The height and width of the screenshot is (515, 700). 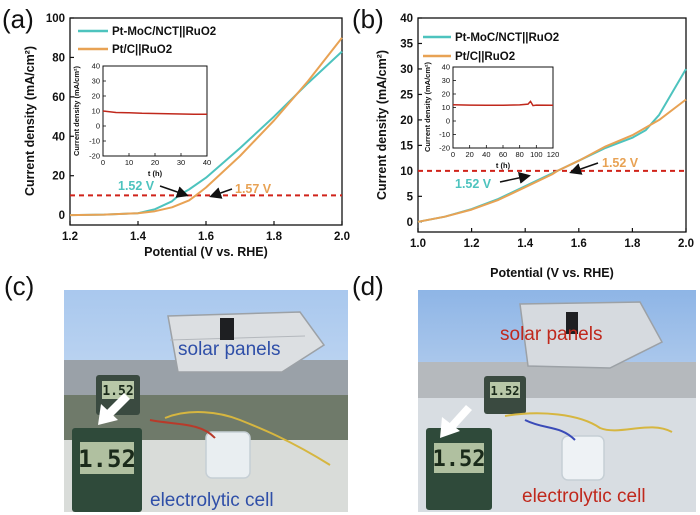 I want to click on chart-b-xtick-label: 1.4, so click(x=525, y=244).